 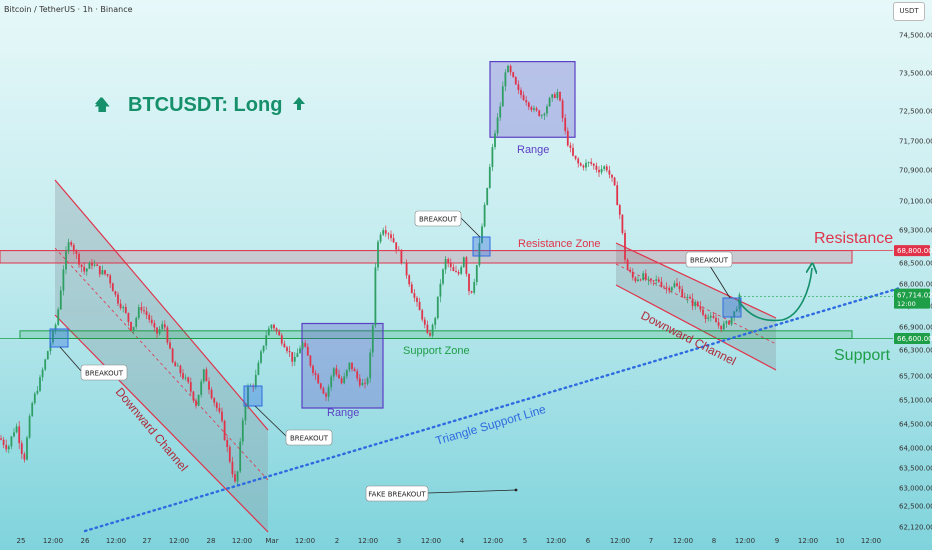 What do you see at coordinates (915, 202) in the screenshot?
I see `y-tick-label: 70,100.00` at bounding box center [915, 202].